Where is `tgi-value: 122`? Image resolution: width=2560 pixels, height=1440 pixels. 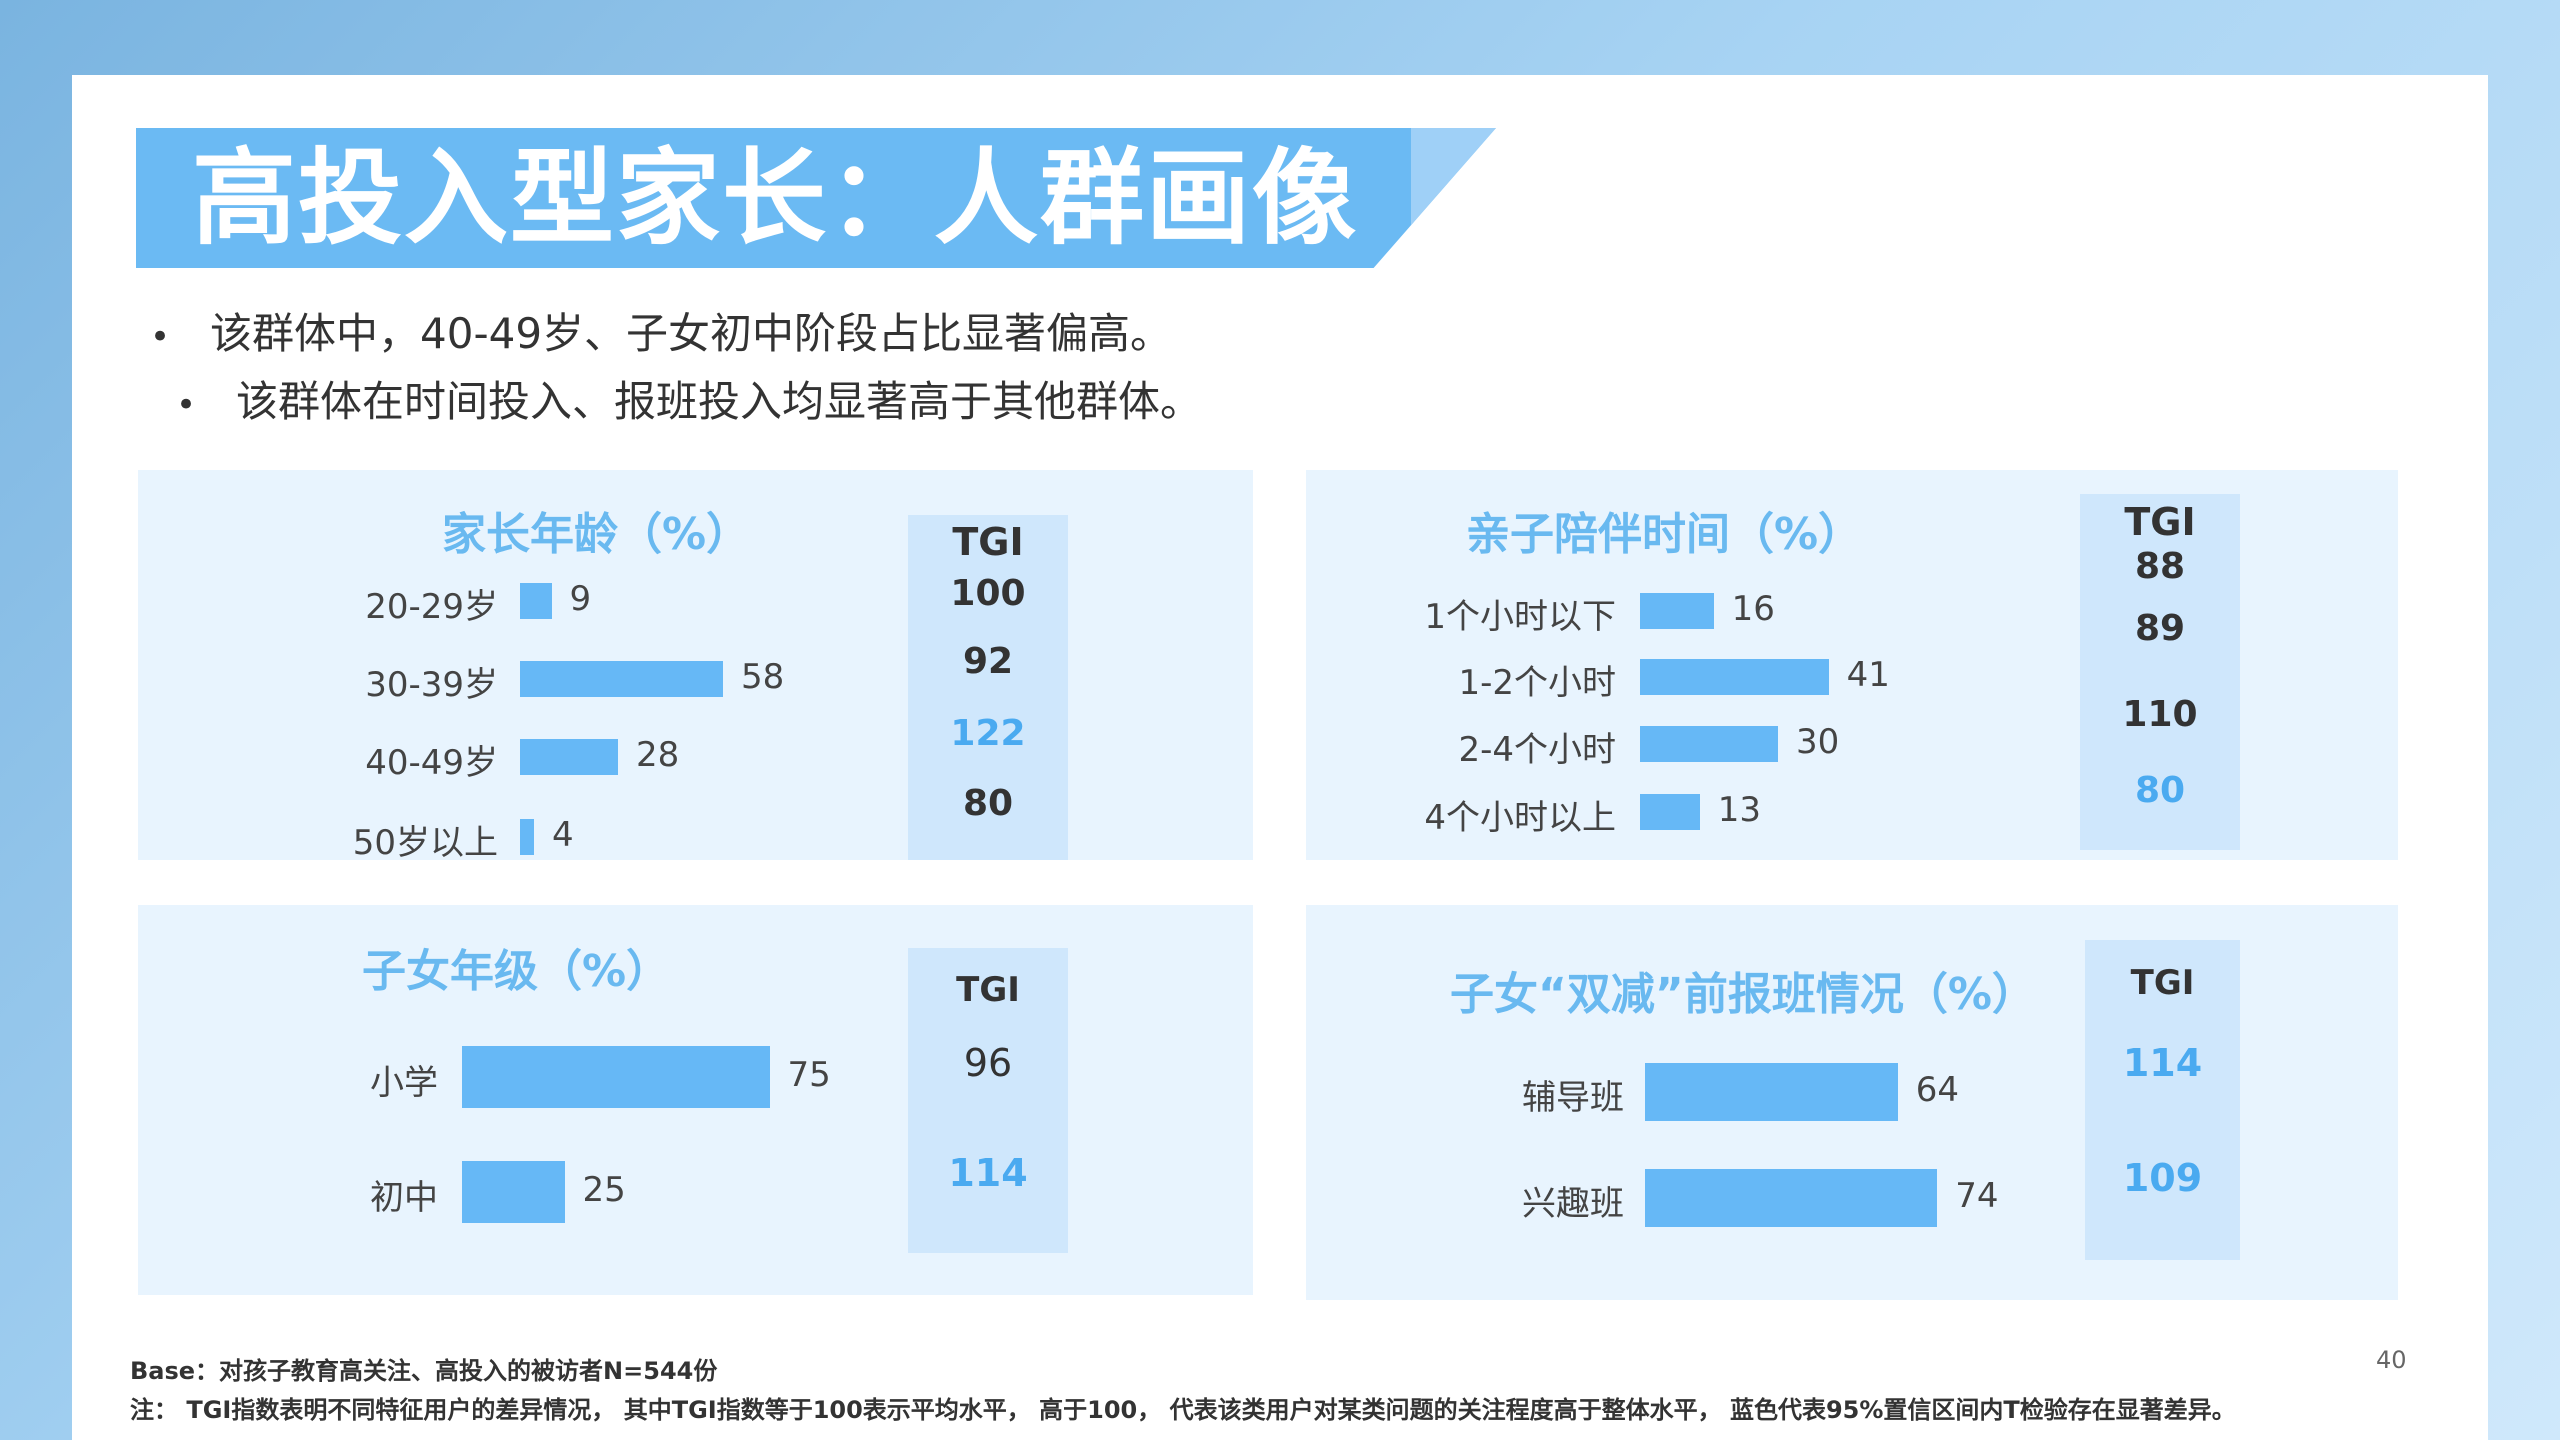 tgi-value: 122 is located at coordinates (988, 733).